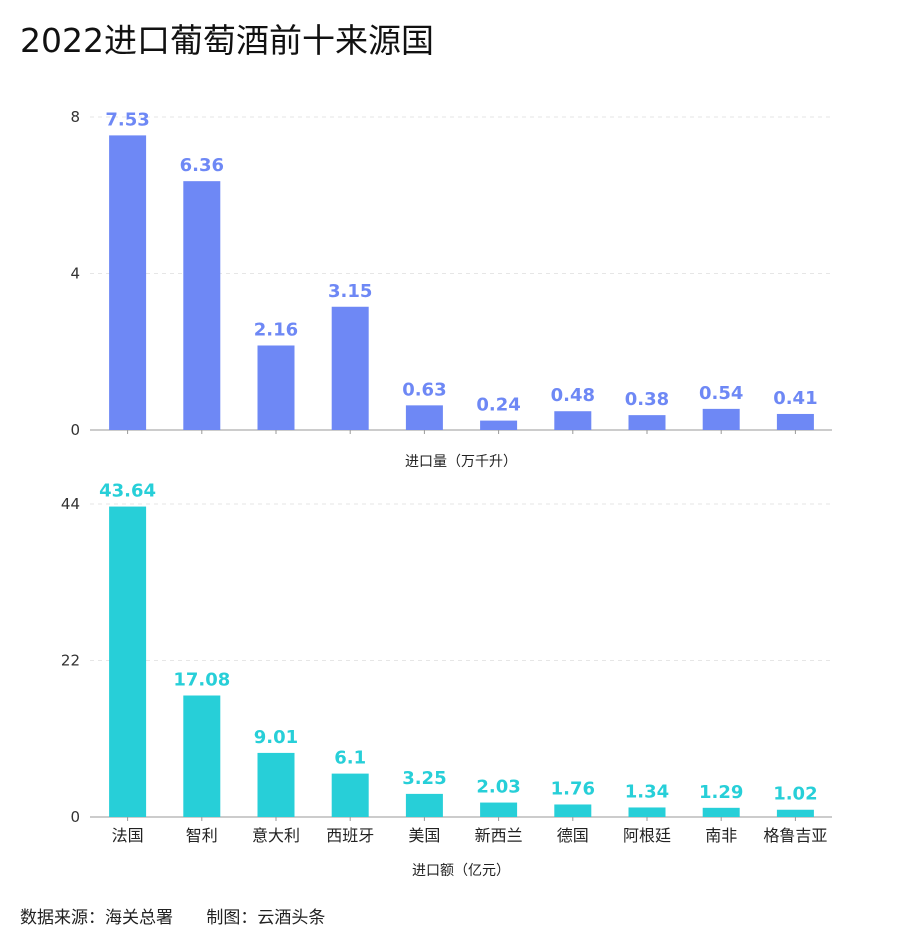  What do you see at coordinates (276, 329) in the screenshot?
I see `data-label: 2.16` at bounding box center [276, 329].